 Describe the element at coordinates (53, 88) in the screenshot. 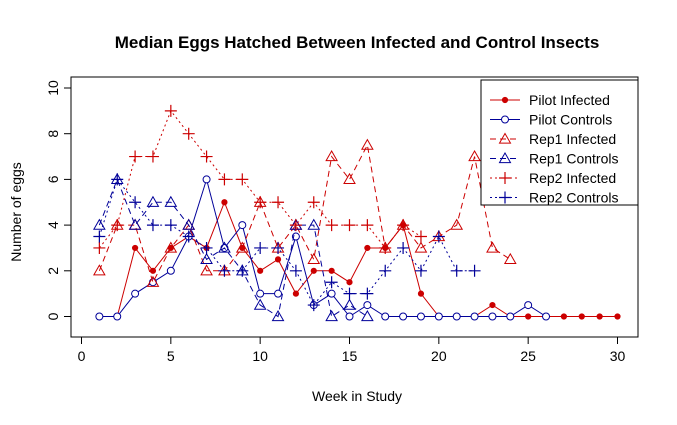

I see `y-tick-label: 10` at that location.